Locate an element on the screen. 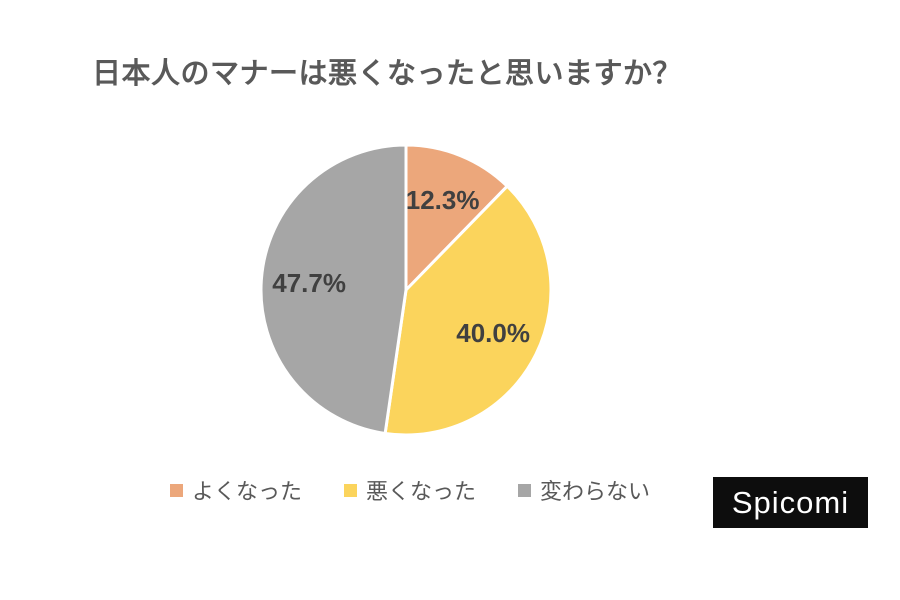 This screenshot has width=900, height=600. legend-label: 悪くなった is located at coordinates (420, 491).